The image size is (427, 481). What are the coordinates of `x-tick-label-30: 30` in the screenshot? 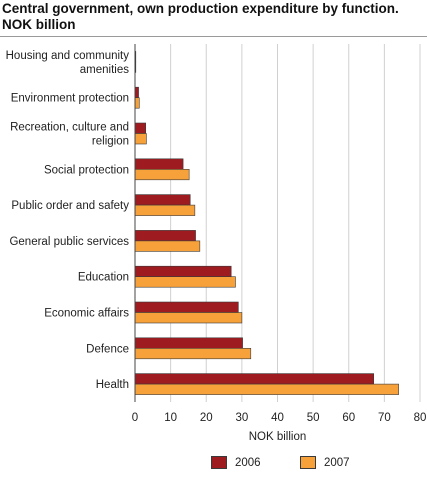 It's located at (241, 418).